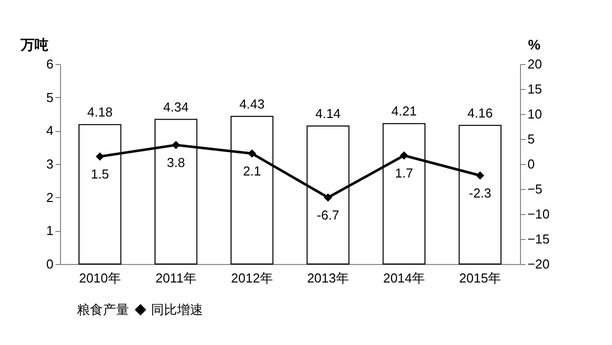 The width and height of the screenshot is (612, 345). What do you see at coordinates (103, 309) in the screenshot?
I see `text: 粮食产量` at bounding box center [103, 309].